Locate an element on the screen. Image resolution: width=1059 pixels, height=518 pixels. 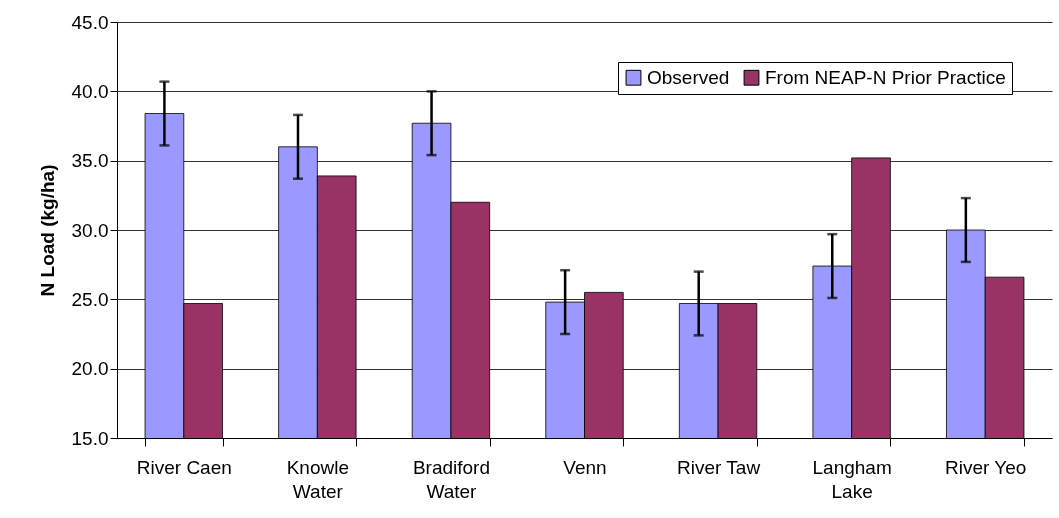
y-tick-label: 20.0 is located at coordinates (90, 369).